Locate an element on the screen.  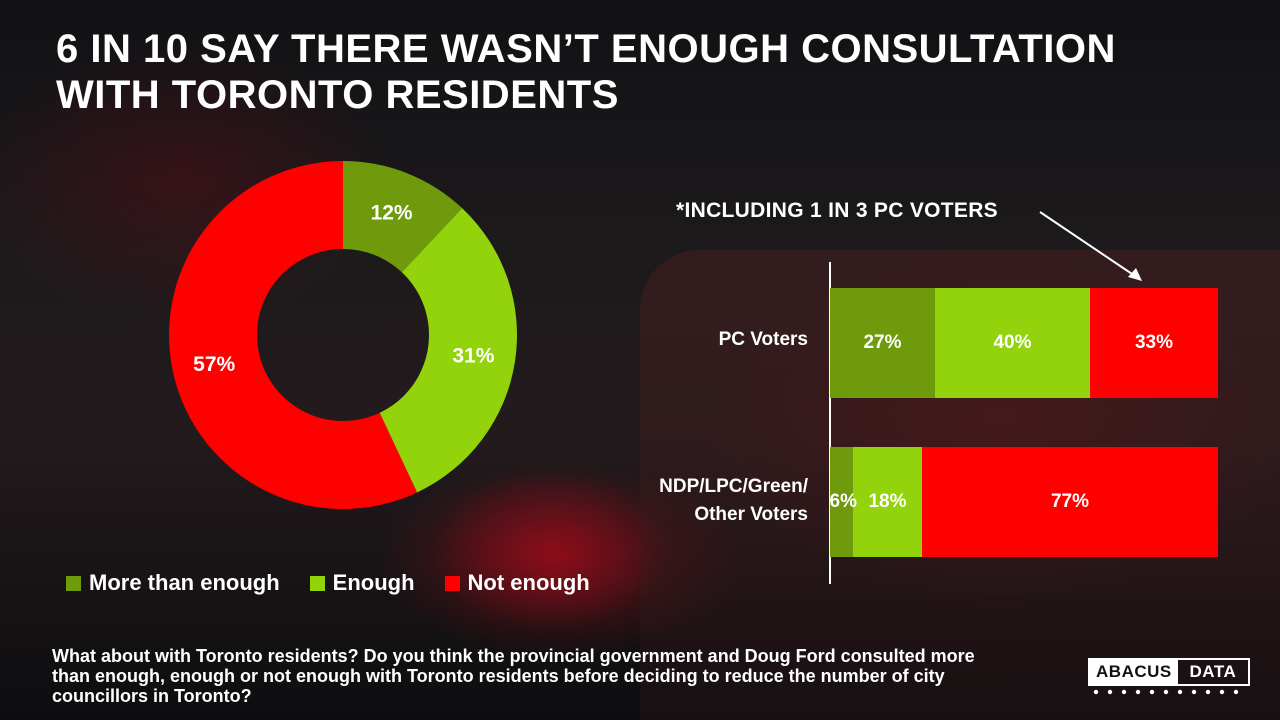
annotation-arrow-icon is located at coordinates (1090, 246).